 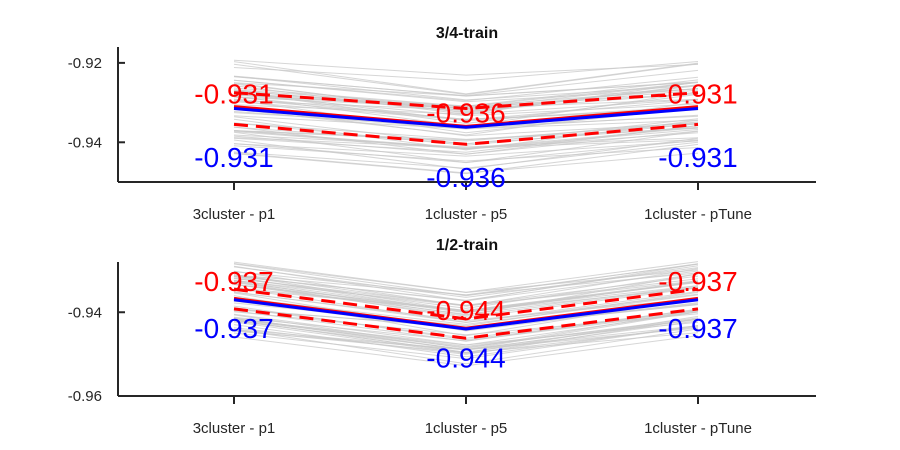 What do you see at coordinates (467, 33) in the screenshot?
I see `chart-title: 3/4-train` at bounding box center [467, 33].